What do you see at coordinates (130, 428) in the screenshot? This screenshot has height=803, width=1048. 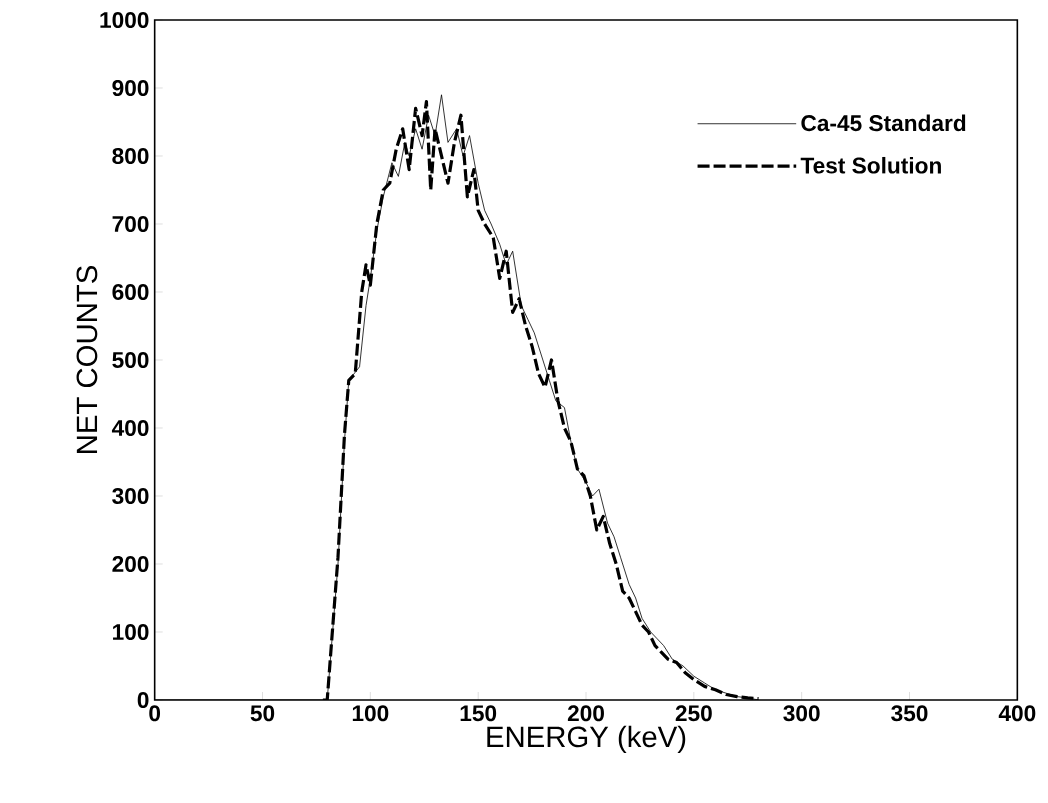 I see `y-tick-label: 400` at bounding box center [130, 428].